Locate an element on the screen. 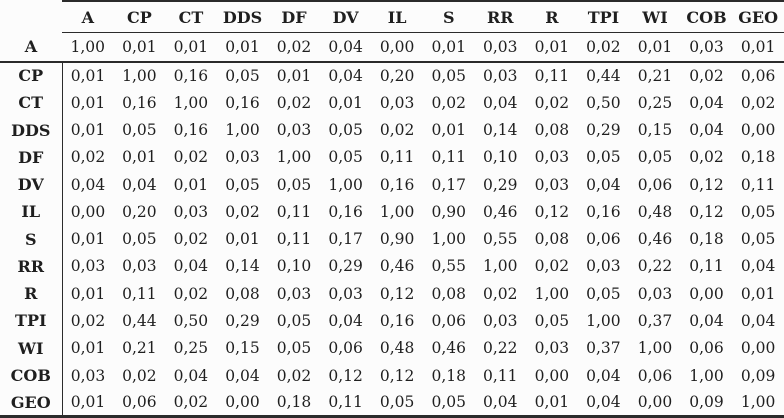 This screenshot has width=784, height=418. cell-il-rr: 0,46 is located at coordinates (500, 211).